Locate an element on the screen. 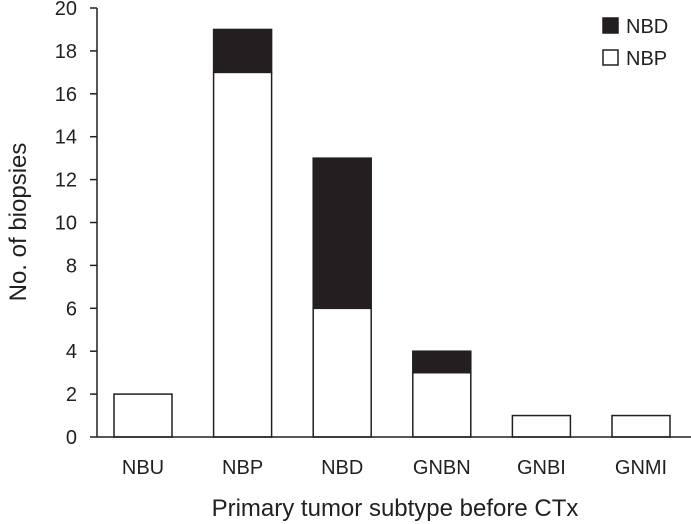  x-tick-label: NBP is located at coordinates (242, 468).